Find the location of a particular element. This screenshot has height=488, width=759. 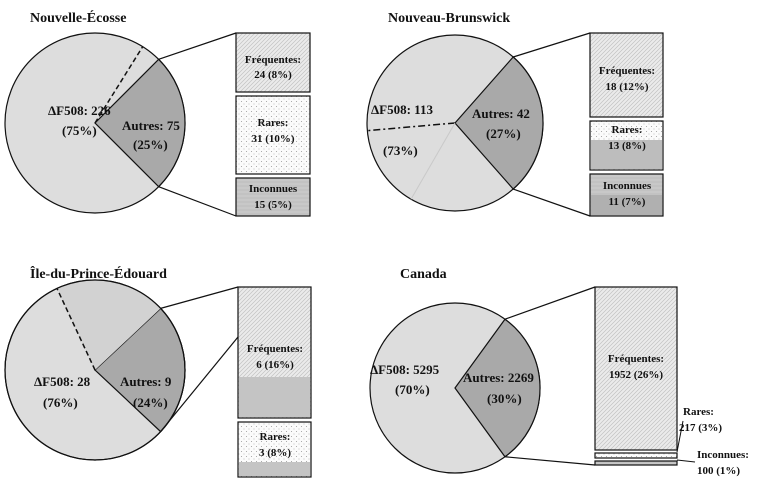

bar-segment-rares-nouvelle-ecosse is located at coordinates (273, 135).